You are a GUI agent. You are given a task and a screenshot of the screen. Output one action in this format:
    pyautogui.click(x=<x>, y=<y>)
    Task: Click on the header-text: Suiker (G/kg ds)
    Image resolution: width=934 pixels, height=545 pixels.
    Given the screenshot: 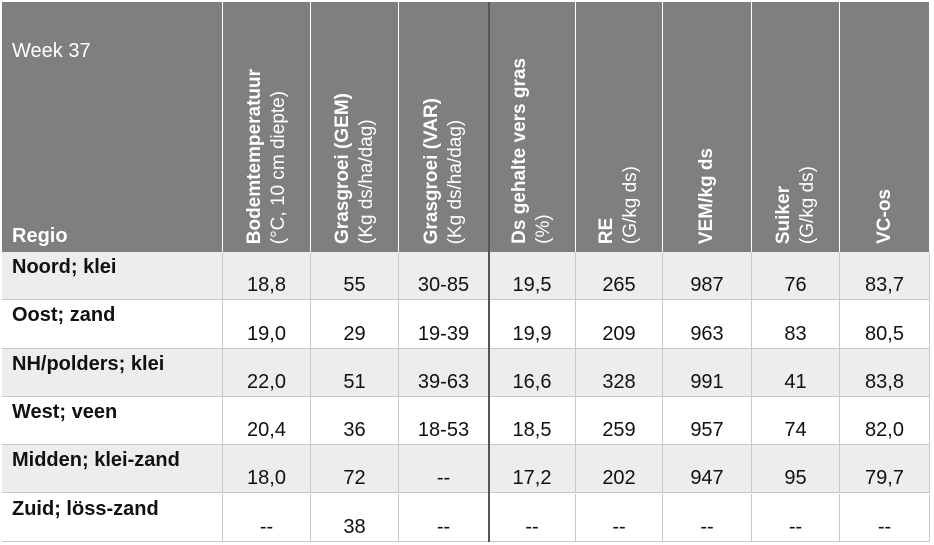 What is the action you would take?
    pyautogui.click(x=796, y=205)
    